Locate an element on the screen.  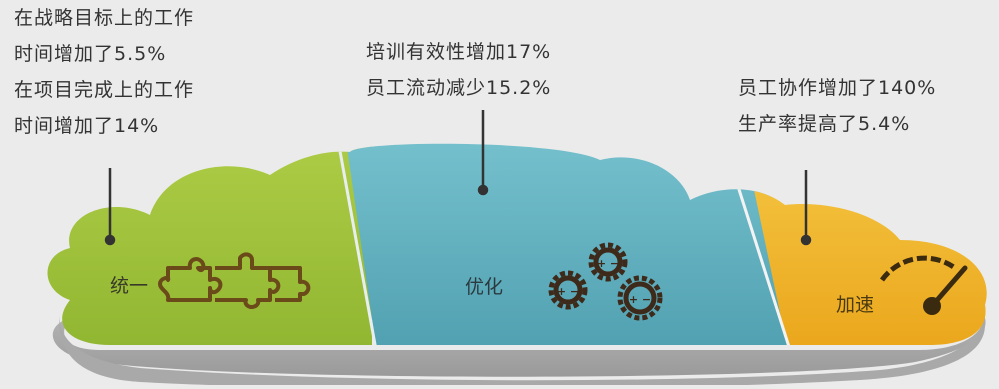
section-label-optimize: 优化 is located at coordinates (484, 287).